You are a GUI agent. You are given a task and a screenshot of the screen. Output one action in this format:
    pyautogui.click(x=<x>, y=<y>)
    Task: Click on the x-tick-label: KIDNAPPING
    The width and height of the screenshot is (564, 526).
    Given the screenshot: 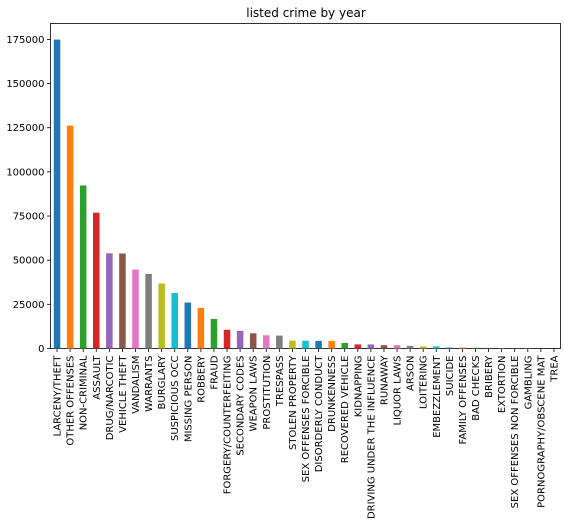 What is the action you would take?
    pyautogui.click(x=358, y=387)
    